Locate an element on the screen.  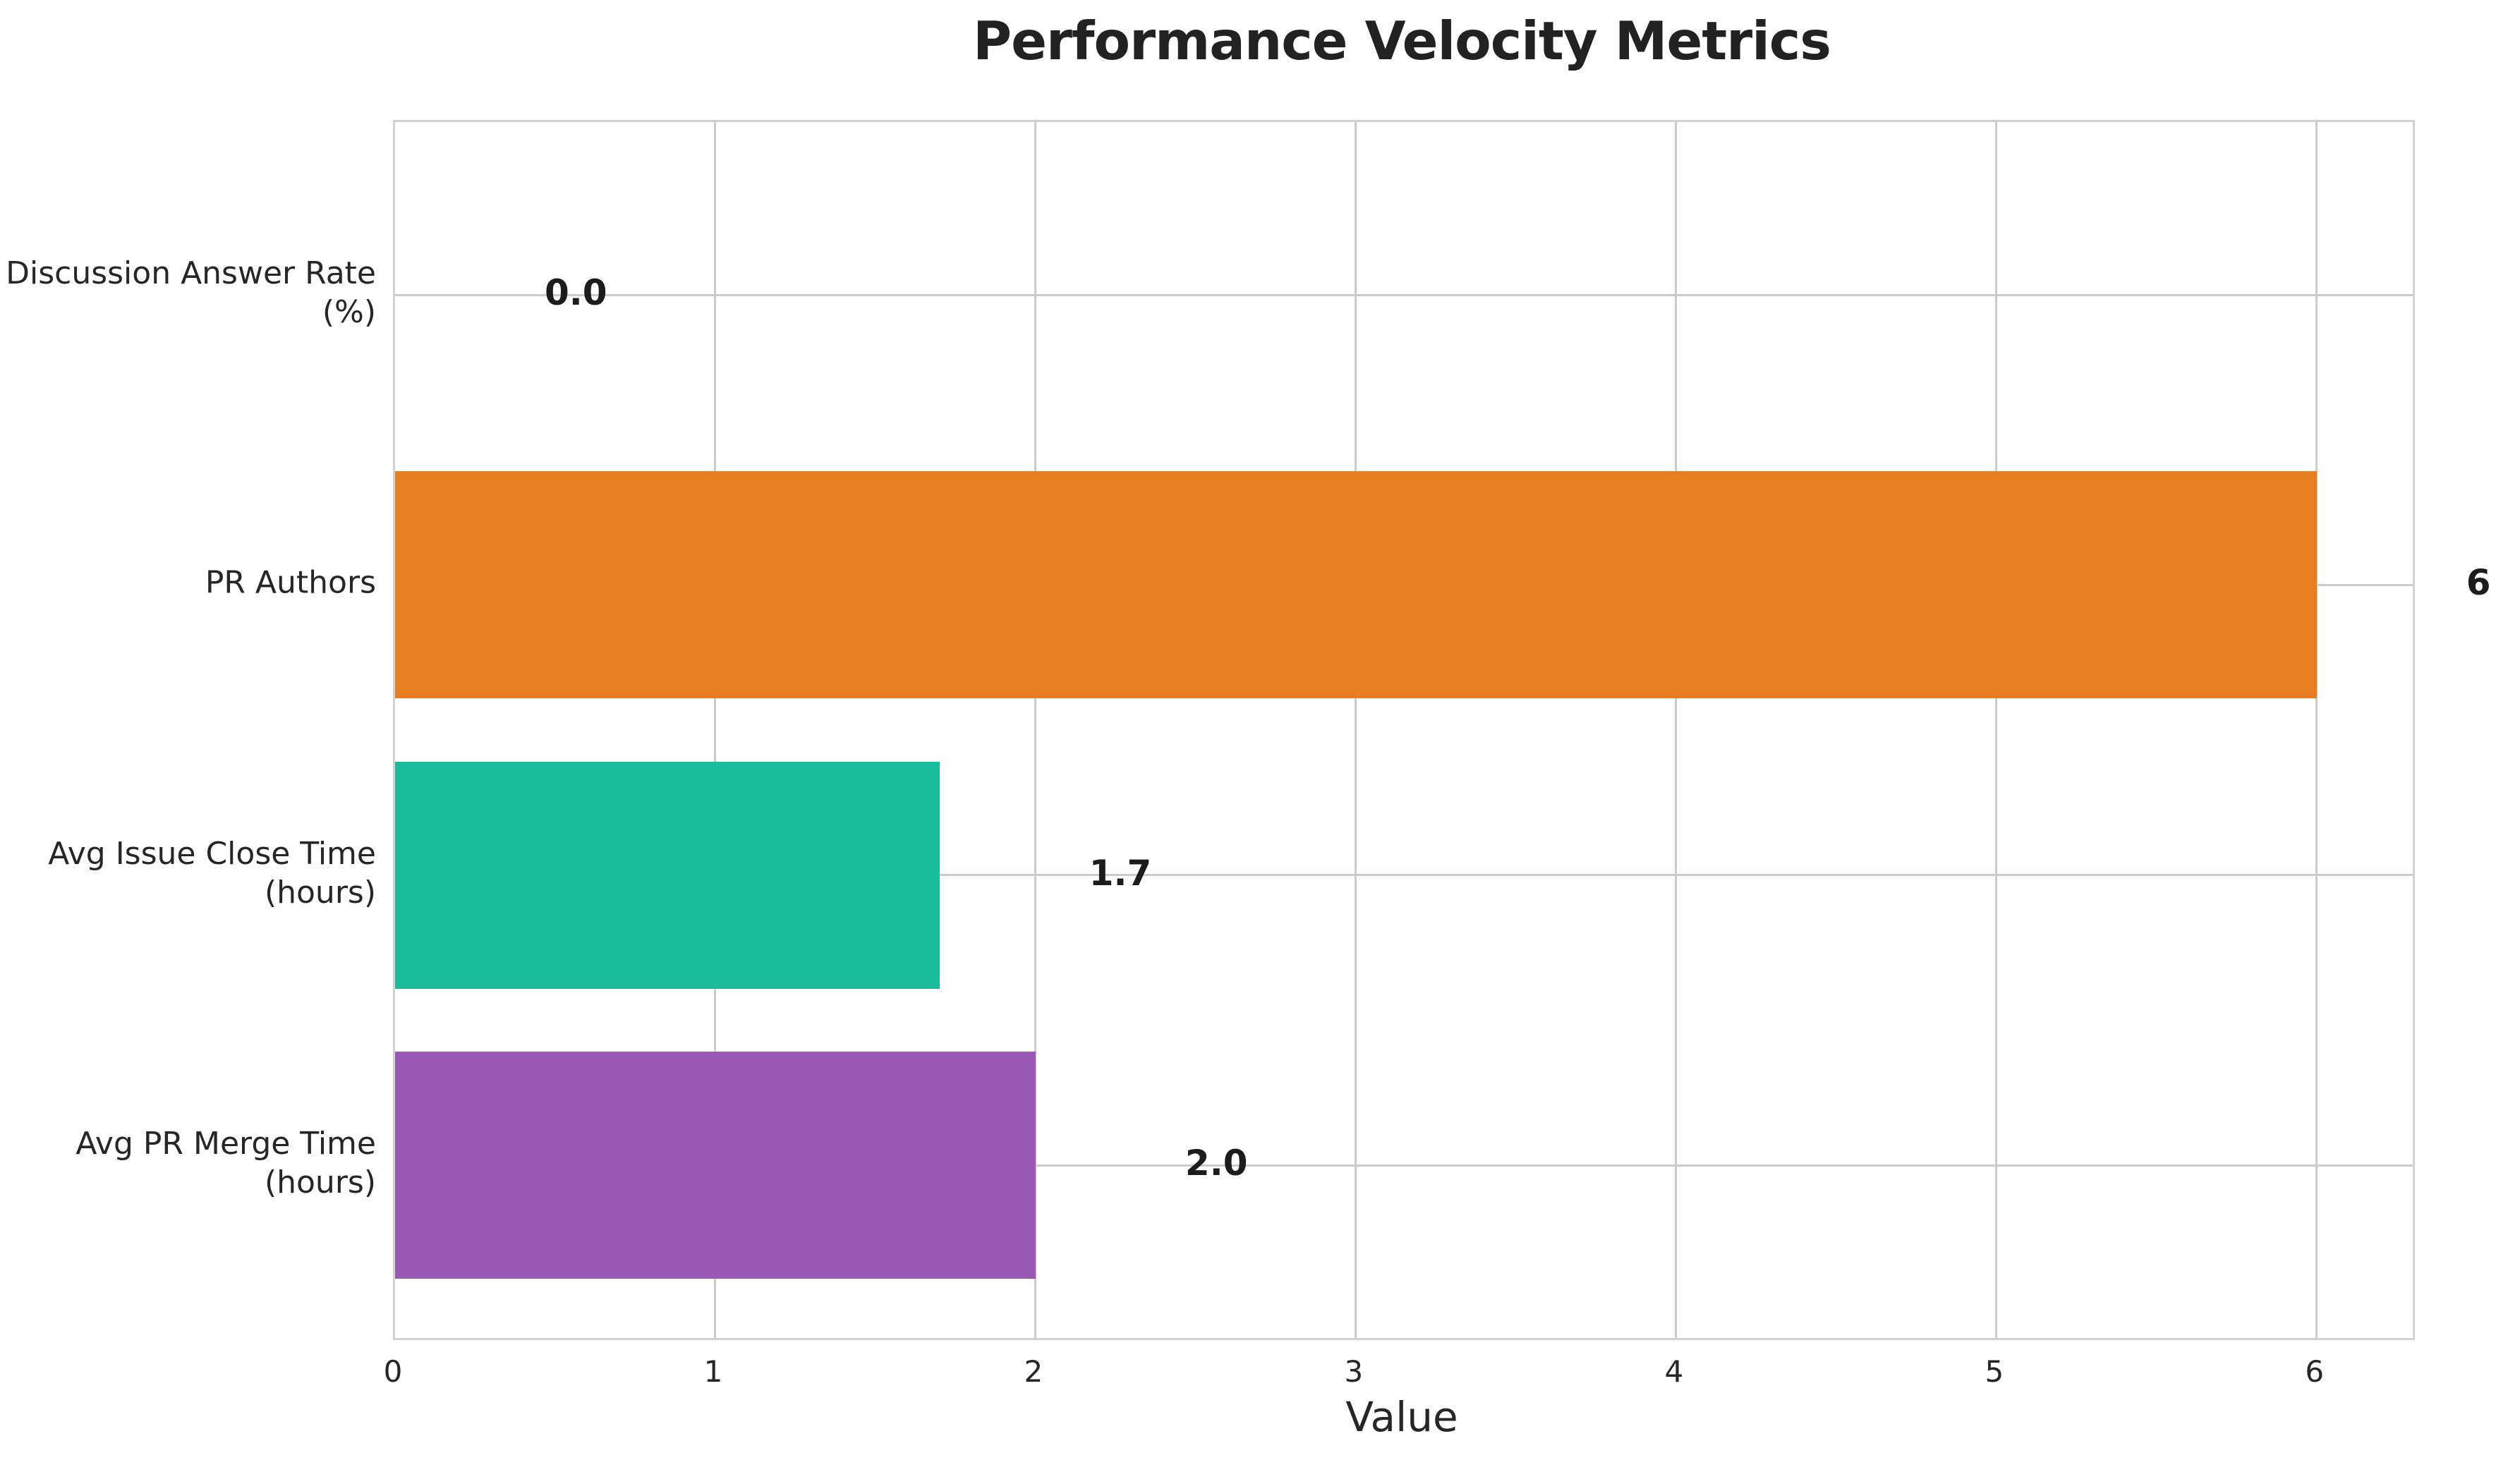
bar-value-label: 6 is located at coordinates (2479, 583).